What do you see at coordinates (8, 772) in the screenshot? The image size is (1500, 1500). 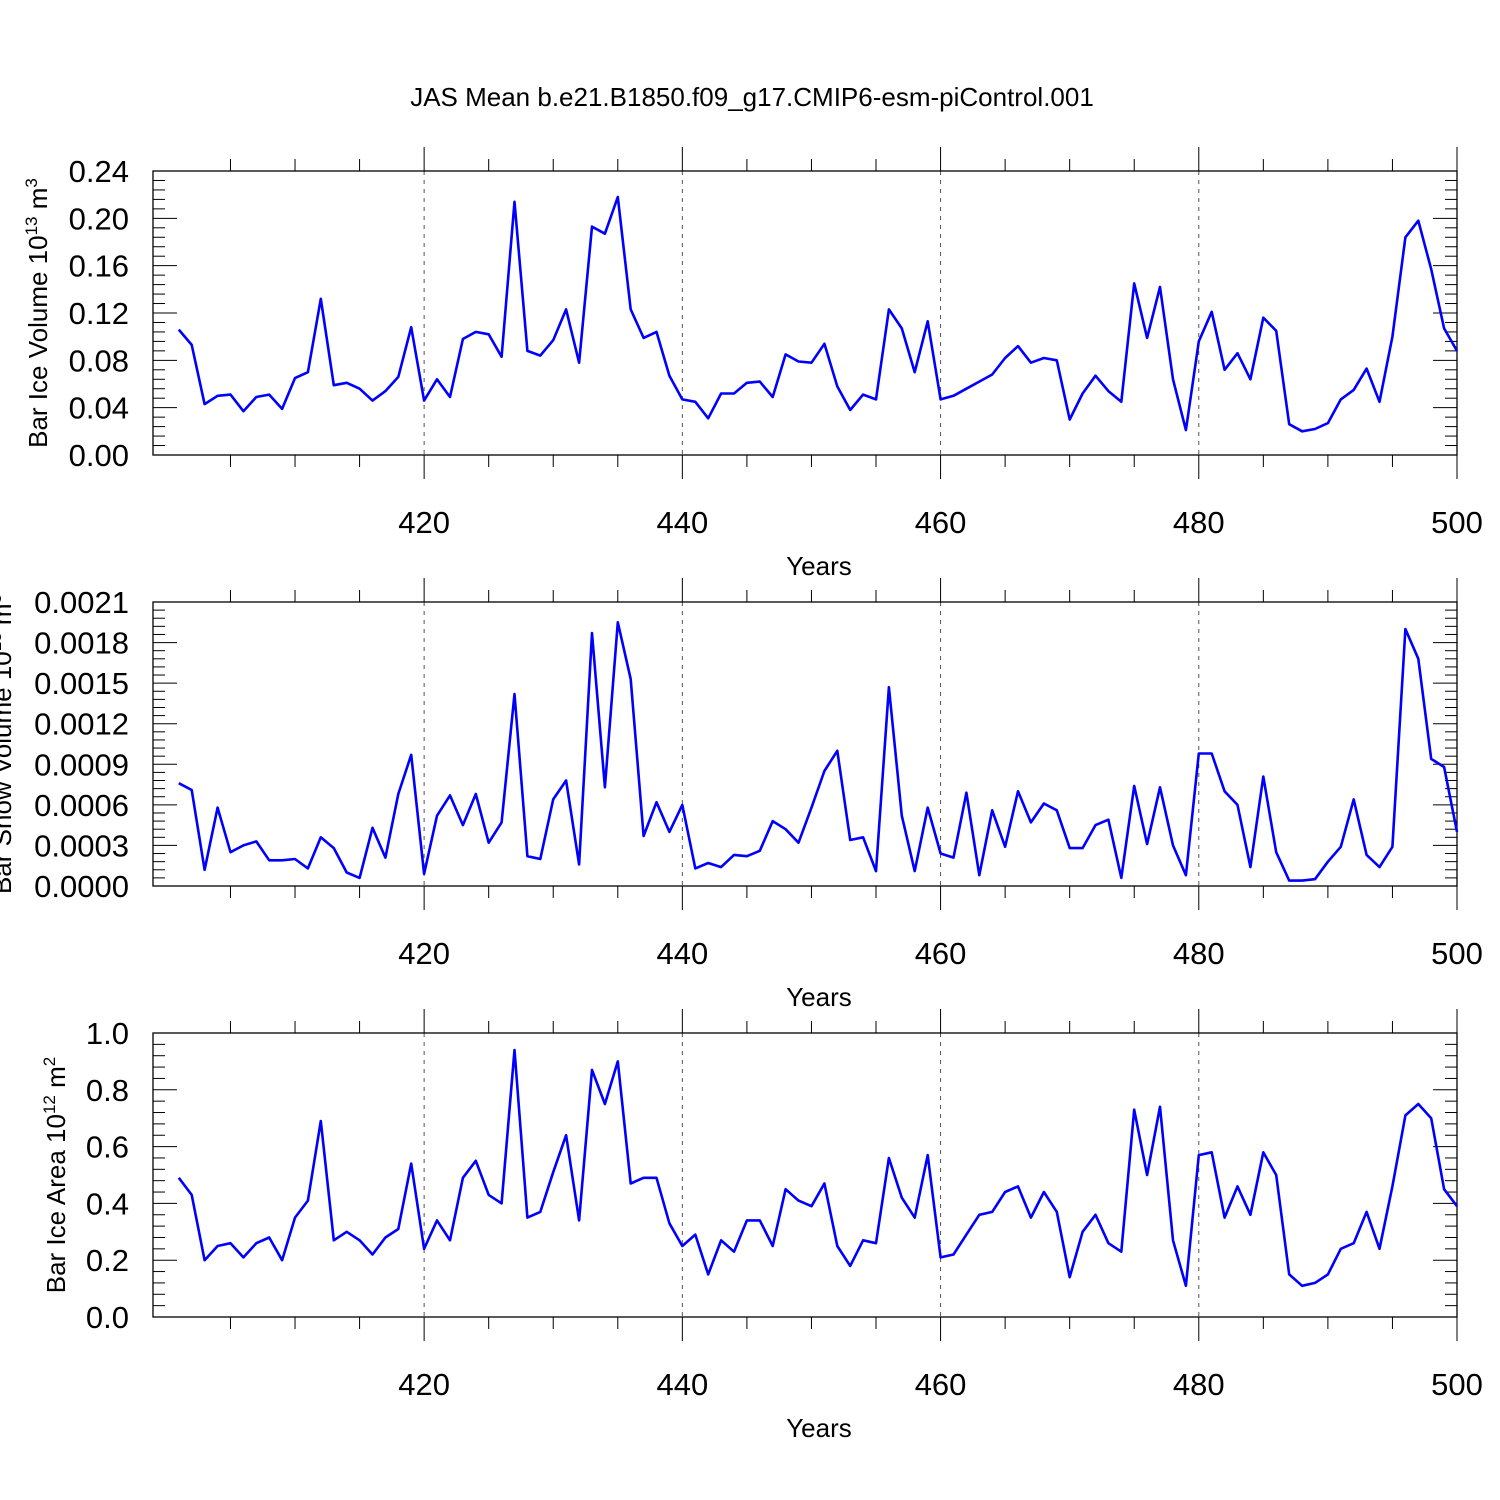 I see `y-axis-title-ylabel: Bar Snow Volume 10` at bounding box center [8, 772].